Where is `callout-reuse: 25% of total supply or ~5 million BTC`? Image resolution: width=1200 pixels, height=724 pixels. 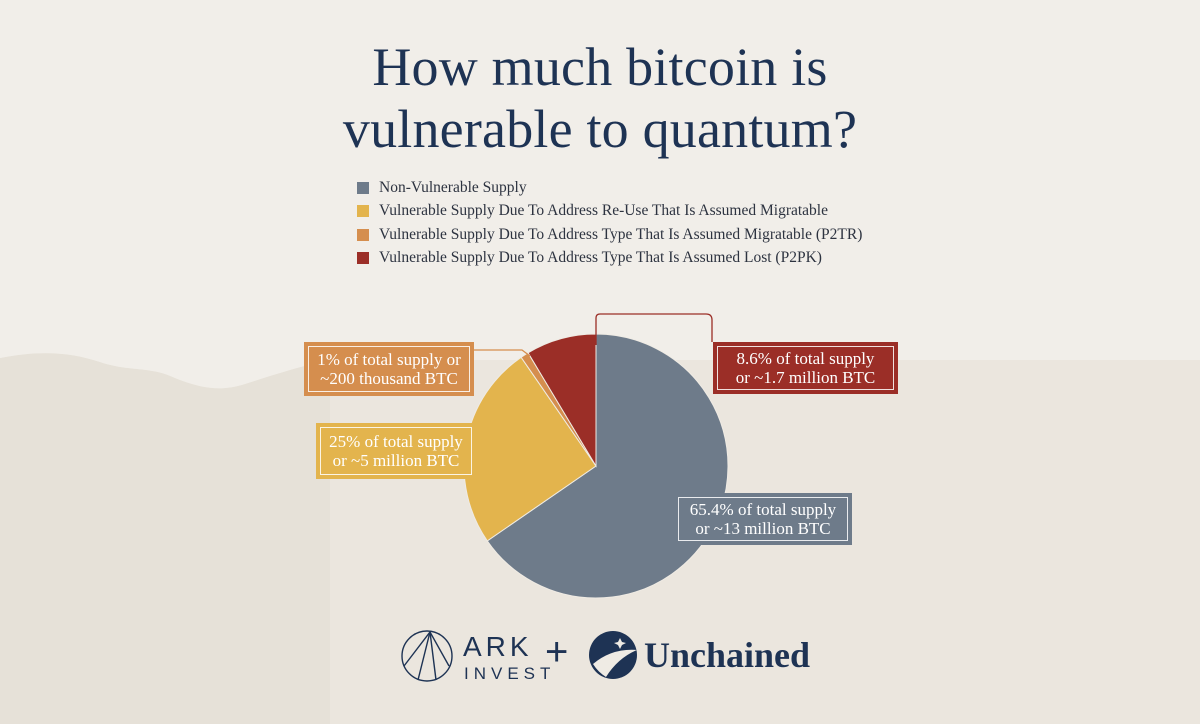 callout-reuse: 25% of total supply or ~5 million BTC is located at coordinates (396, 451).